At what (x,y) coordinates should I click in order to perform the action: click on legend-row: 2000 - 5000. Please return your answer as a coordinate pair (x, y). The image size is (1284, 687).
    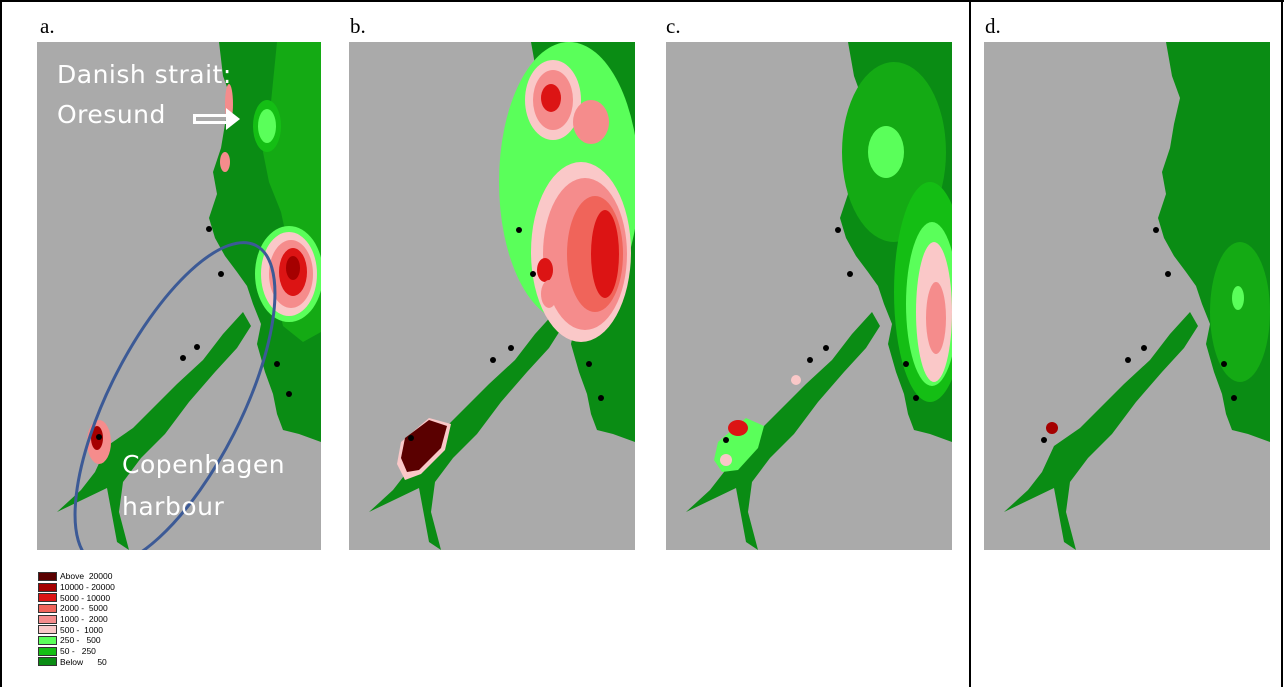
    Looking at the image, I should click on (108, 608).